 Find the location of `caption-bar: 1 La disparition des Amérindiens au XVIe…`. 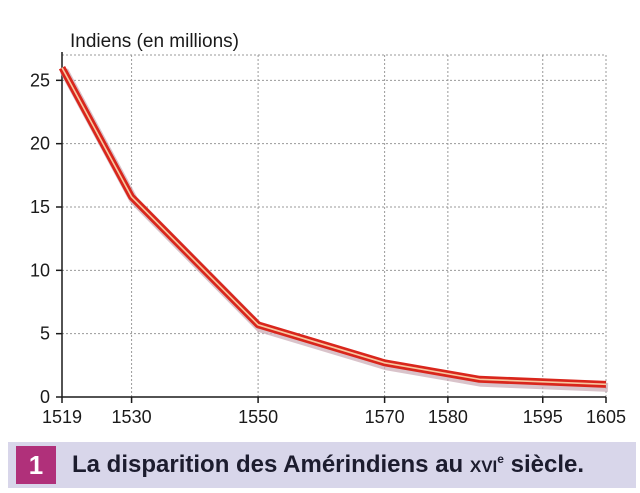

caption-bar: 1 La disparition des Amérindiens au XVIe… is located at coordinates (322, 465).